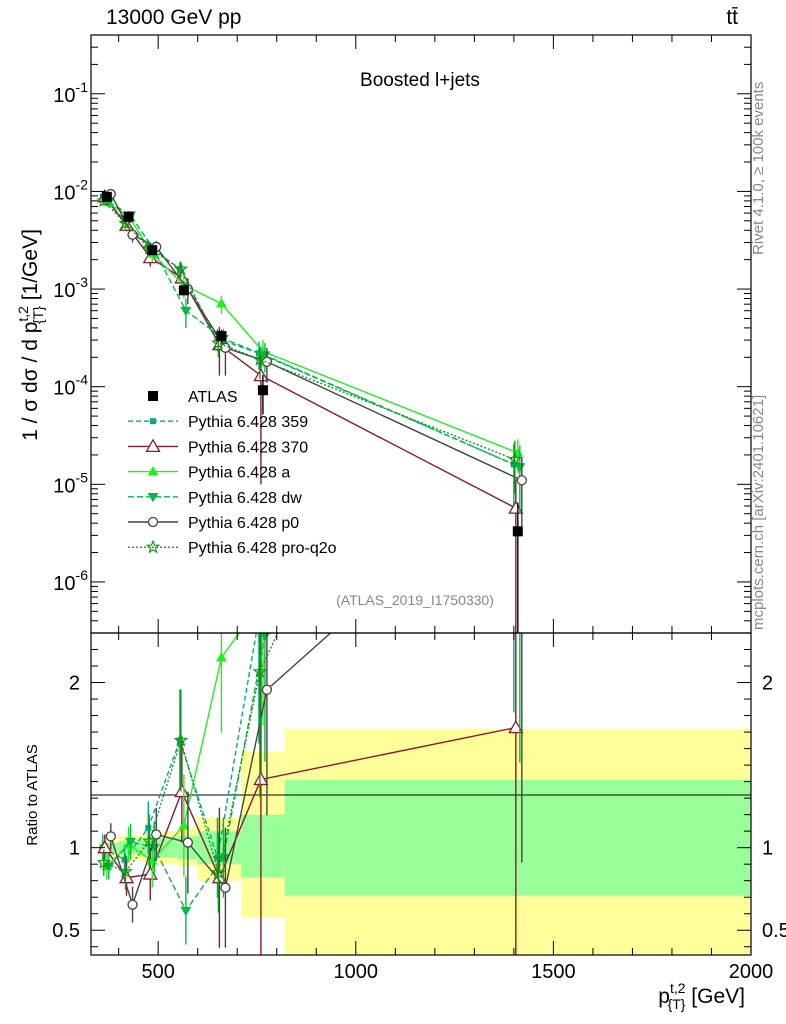  What do you see at coordinates (70, 190) in the screenshot?
I see `y-tick-label: 10⁻²` at bounding box center [70, 190].